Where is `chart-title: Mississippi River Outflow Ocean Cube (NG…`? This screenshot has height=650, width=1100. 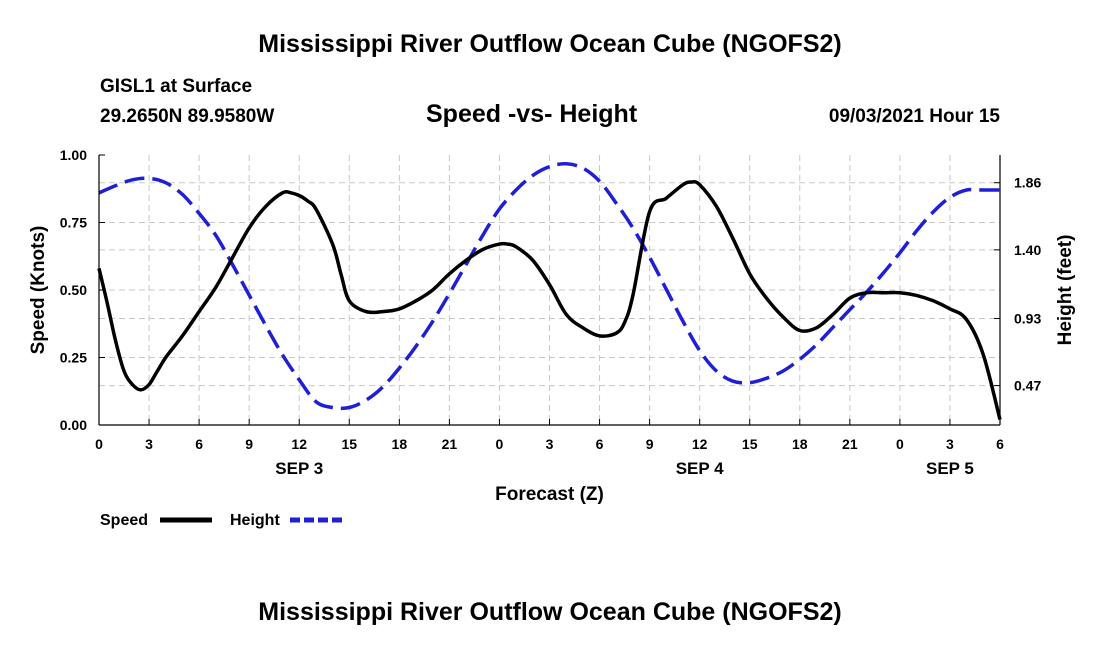 chart-title: Mississippi River Outflow Ocean Cube (NG… is located at coordinates (550, 44).